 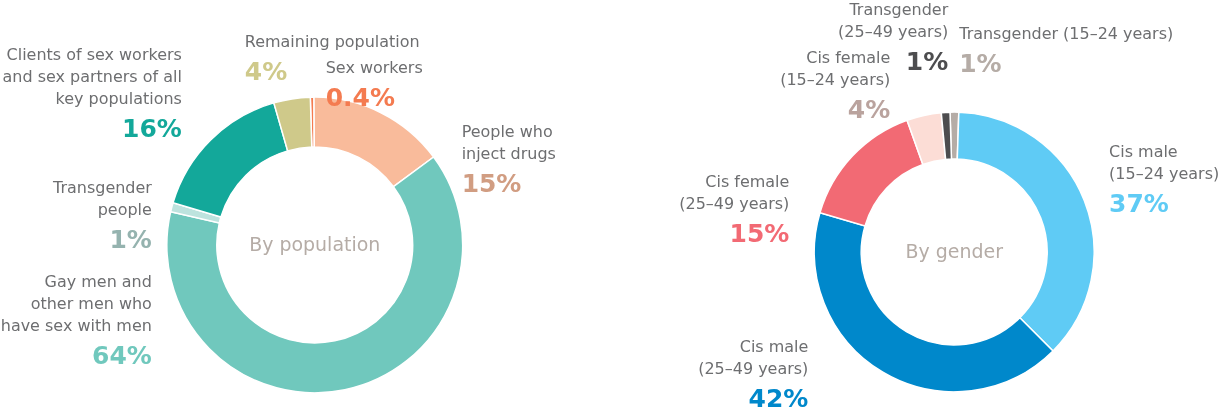 I want to click on slice-label: Transgender (25–49 years), so click(x=893, y=21).